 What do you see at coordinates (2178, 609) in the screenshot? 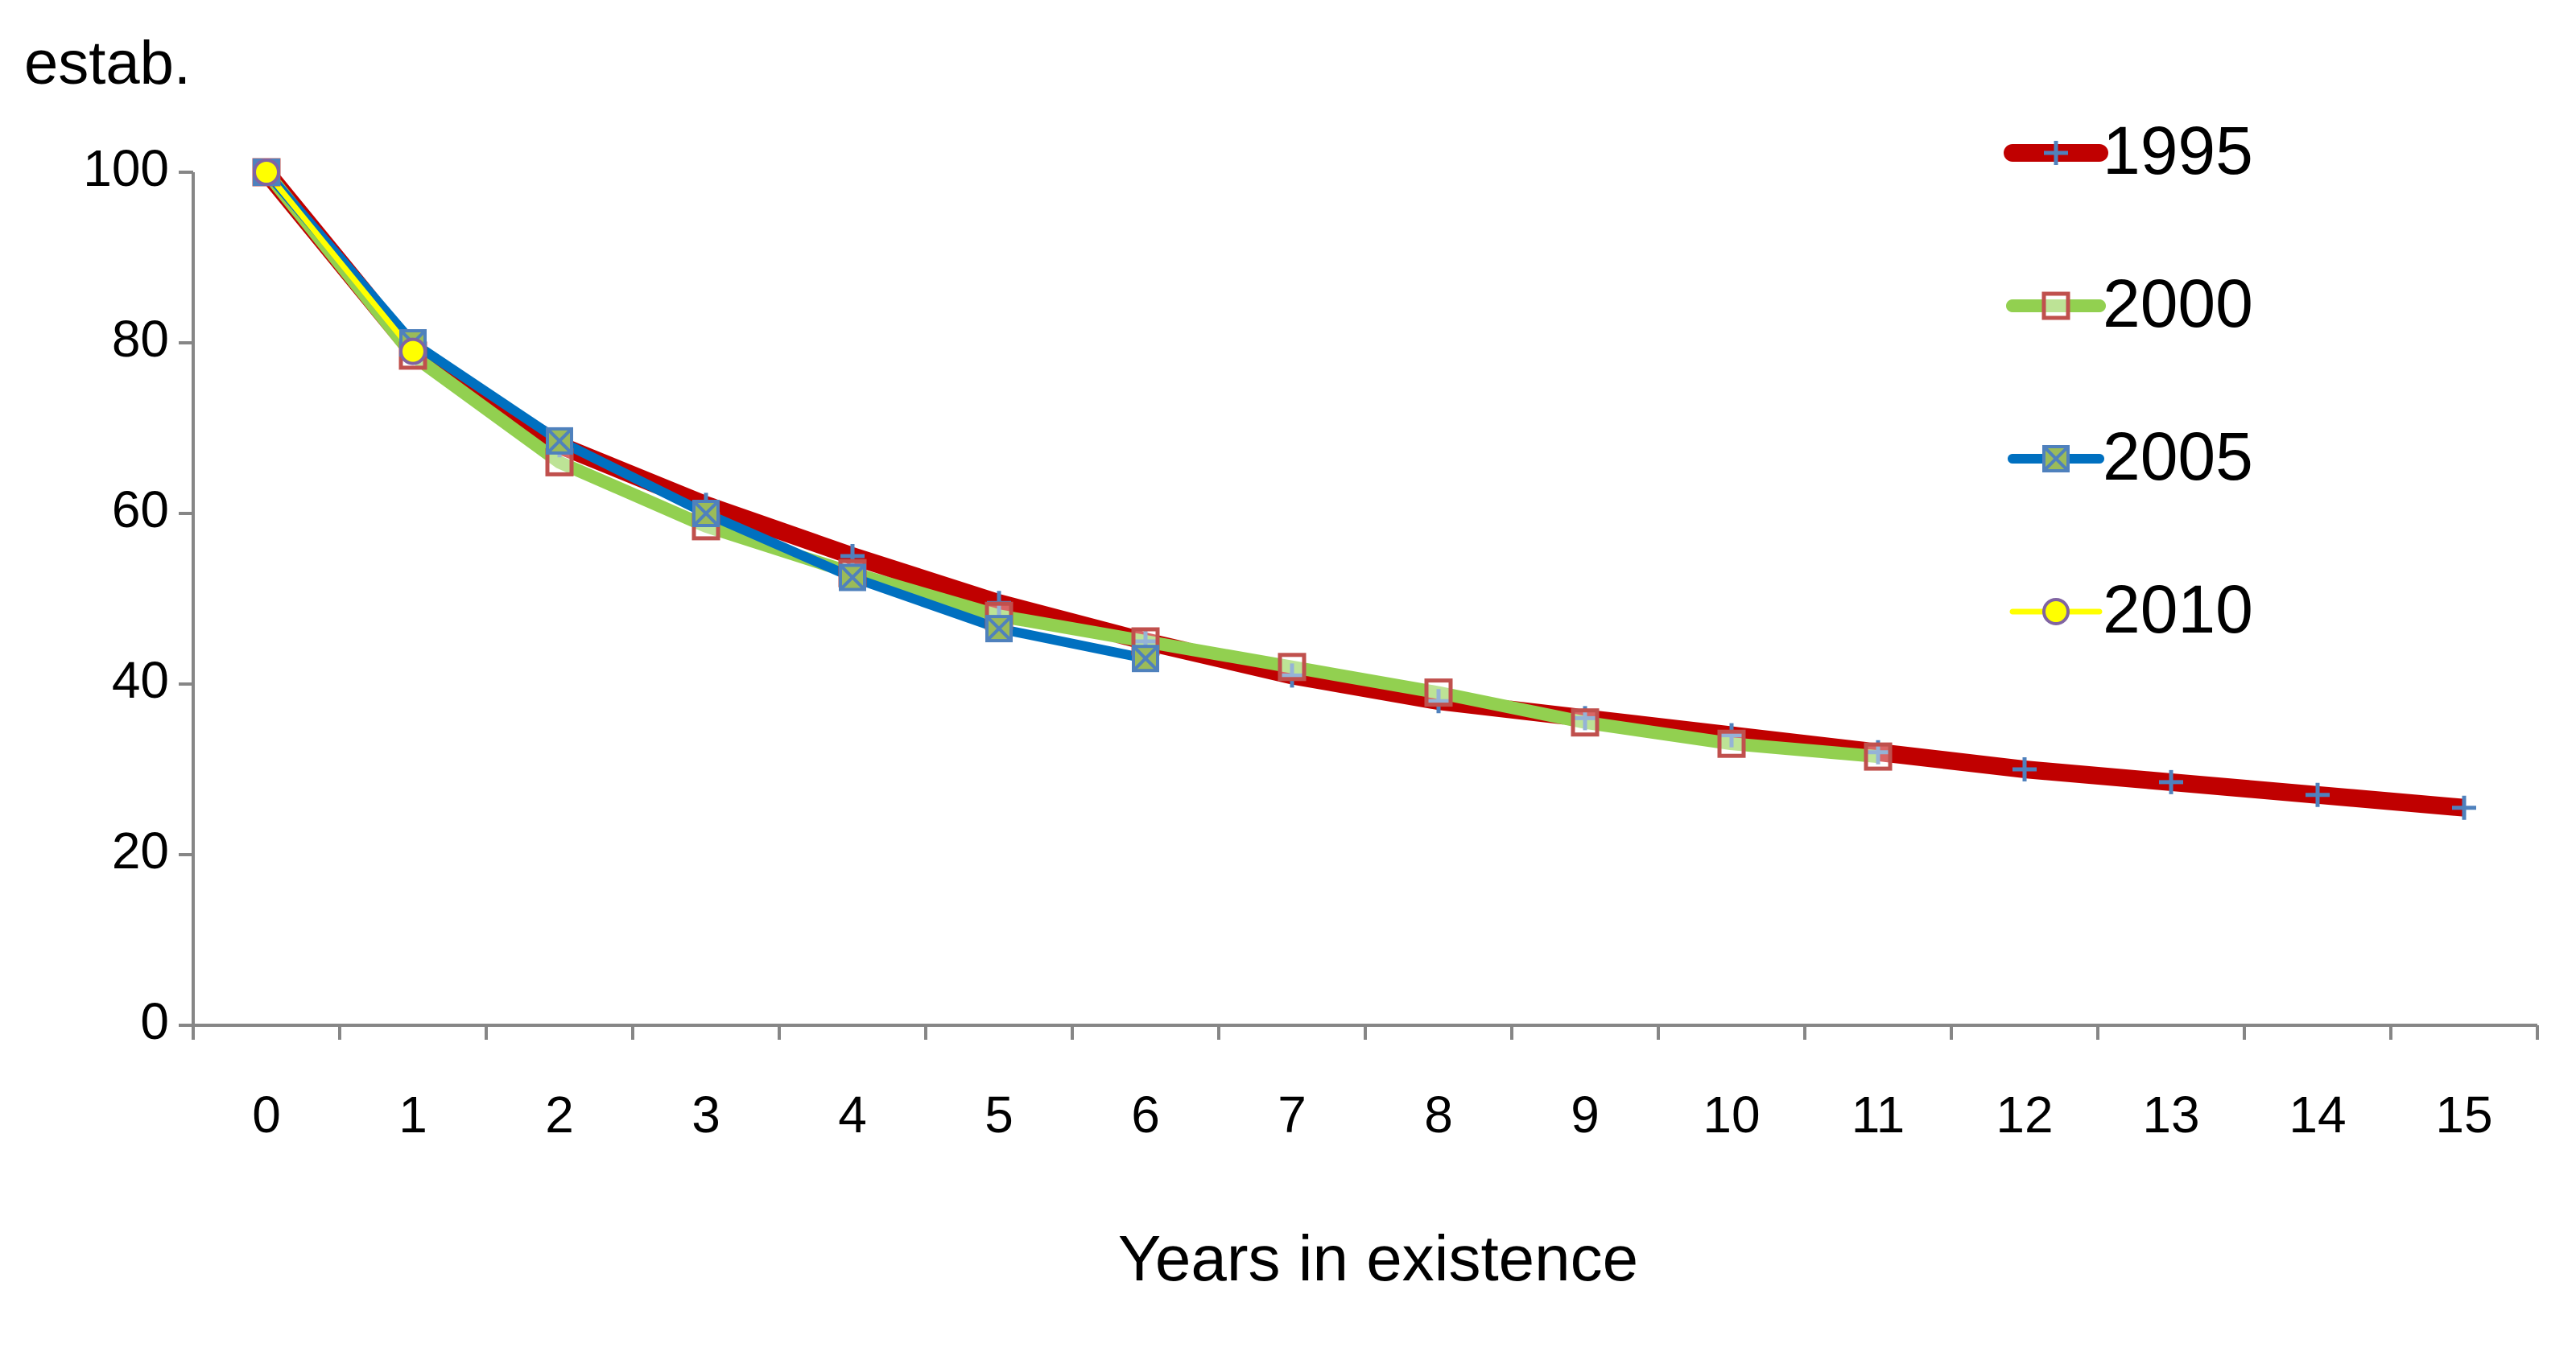
I see `legend-label: 2010` at bounding box center [2178, 609].